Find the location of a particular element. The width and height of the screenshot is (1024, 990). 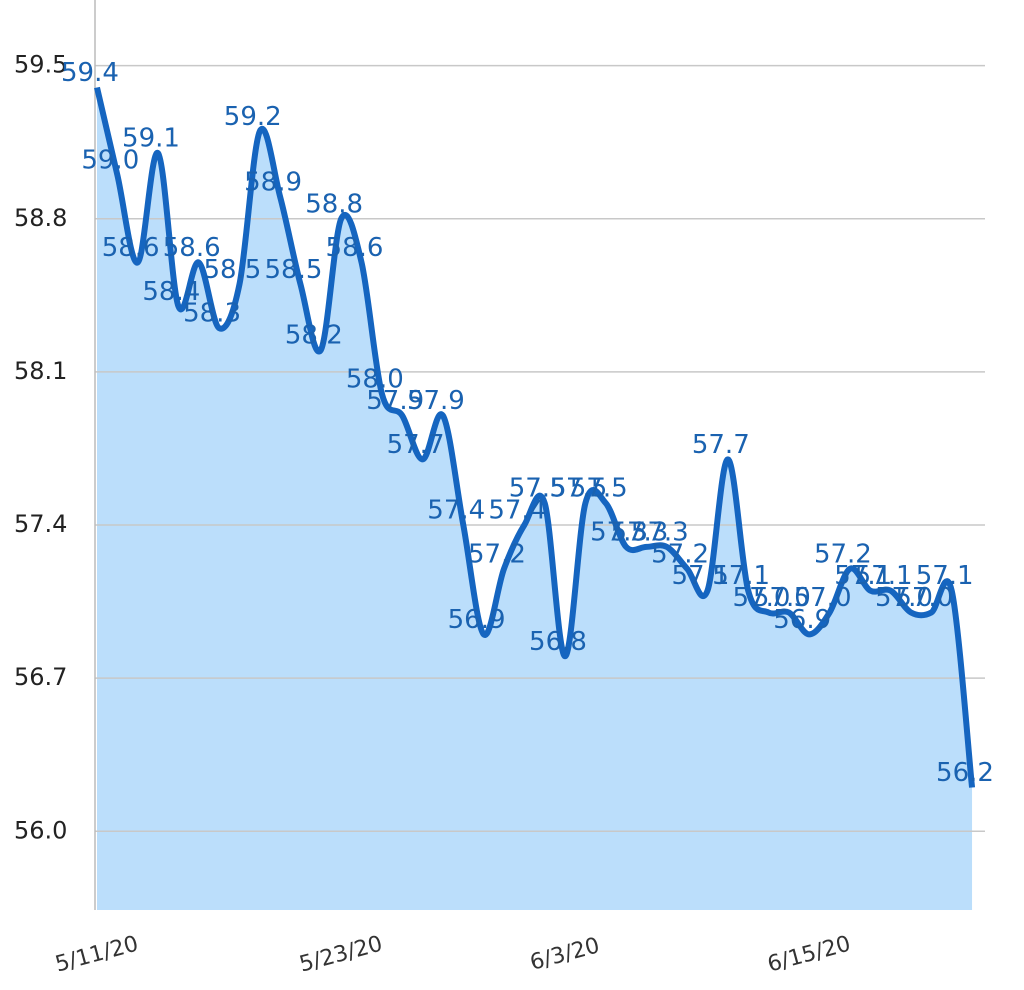

y-tick-label: 56.7 is located at coordinates (40, 677).